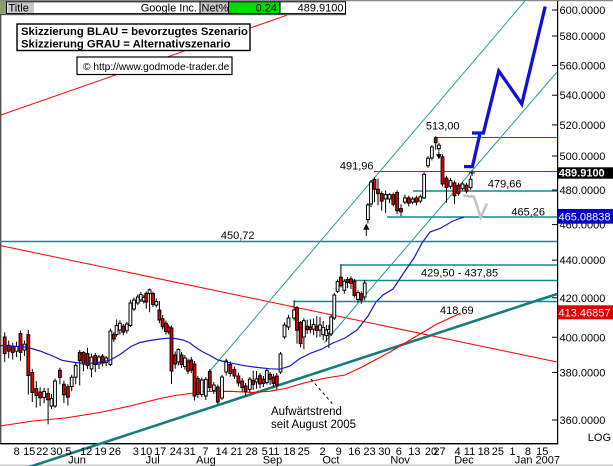 Image resolution: width=613 pixels, height=466 pixels. What do you see at coordinates (585, 218) in the screenshot?
I see `svg-text: 465.08838` at bounding box center [585, 218].